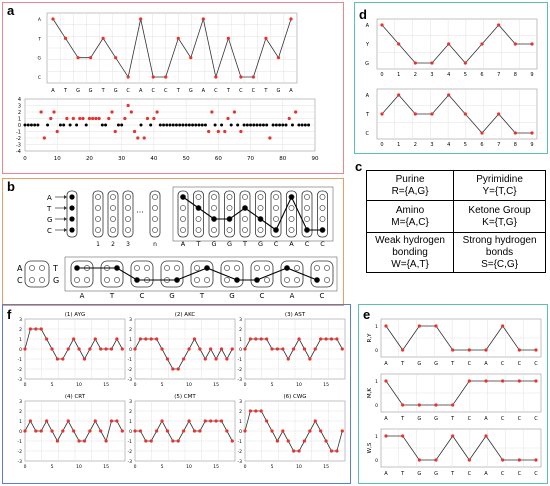 Image resolution: width=550 pixels, height=486 pixels. I want to click on e-mk-y-tick: 1, so click(376, 382).